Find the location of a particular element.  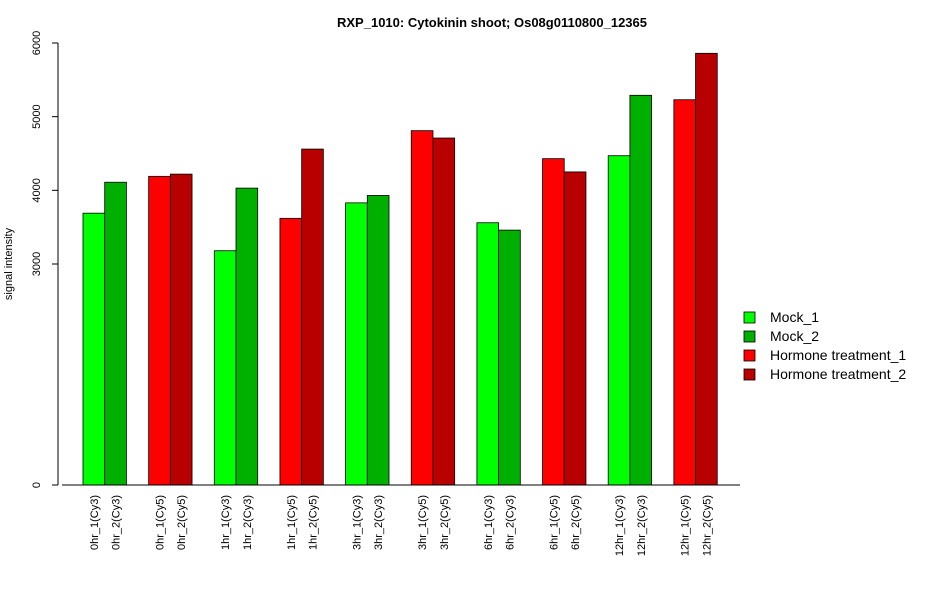

x-tick-label: 12hr_2(Cy3) is located at coordinates (642, 525).